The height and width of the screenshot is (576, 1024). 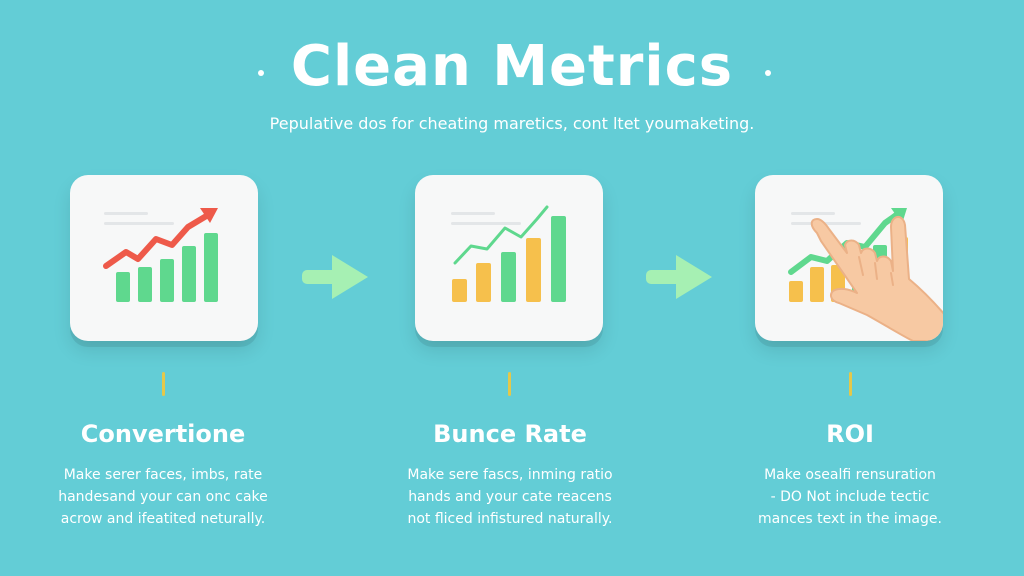 What do you see at coordinates (512, 66) in the screenshot?
I see `page-title: Clean Metrics` at bounding box center [512, 66].